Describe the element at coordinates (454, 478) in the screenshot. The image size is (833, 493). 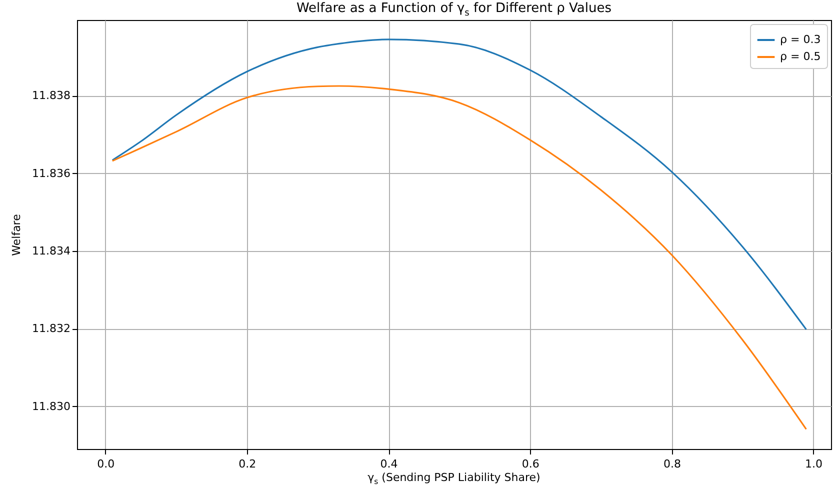
I see `x-axis-title: γ$_{s}$ (Sending PSP Liability Share)` at that location.